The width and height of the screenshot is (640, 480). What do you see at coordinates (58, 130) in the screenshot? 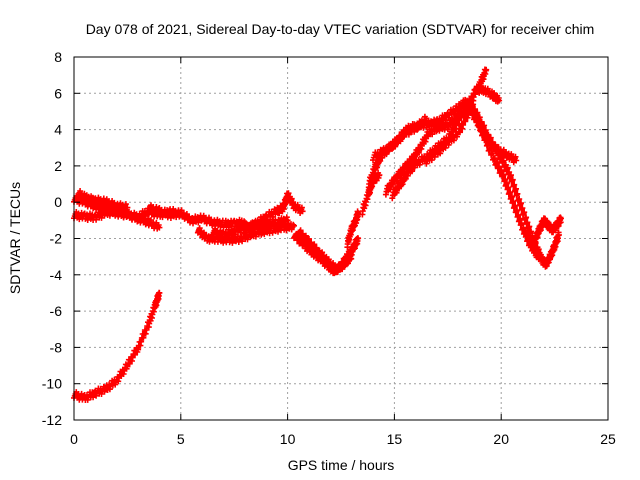
I see `y-tick-label: 4` at bounding box center [58, 130].